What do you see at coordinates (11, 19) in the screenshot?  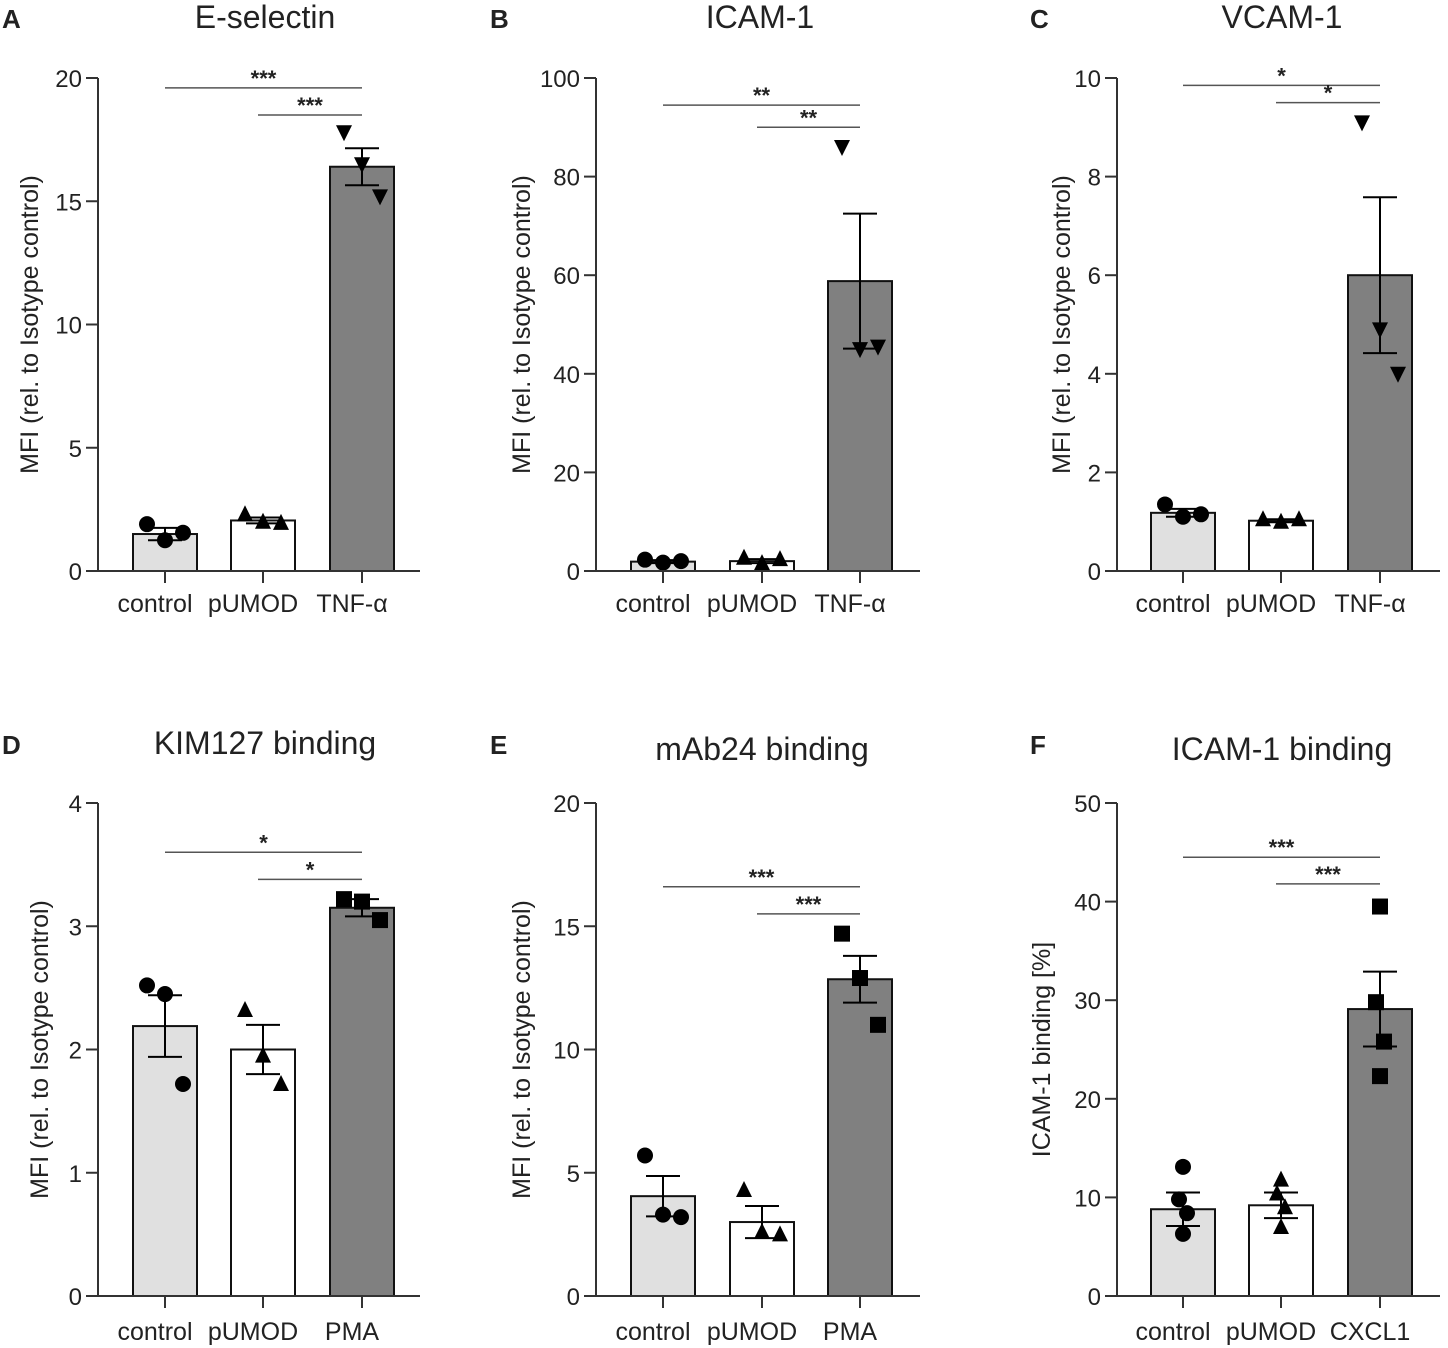 I see `panel-letter: A` at bounding box center [11, 19].